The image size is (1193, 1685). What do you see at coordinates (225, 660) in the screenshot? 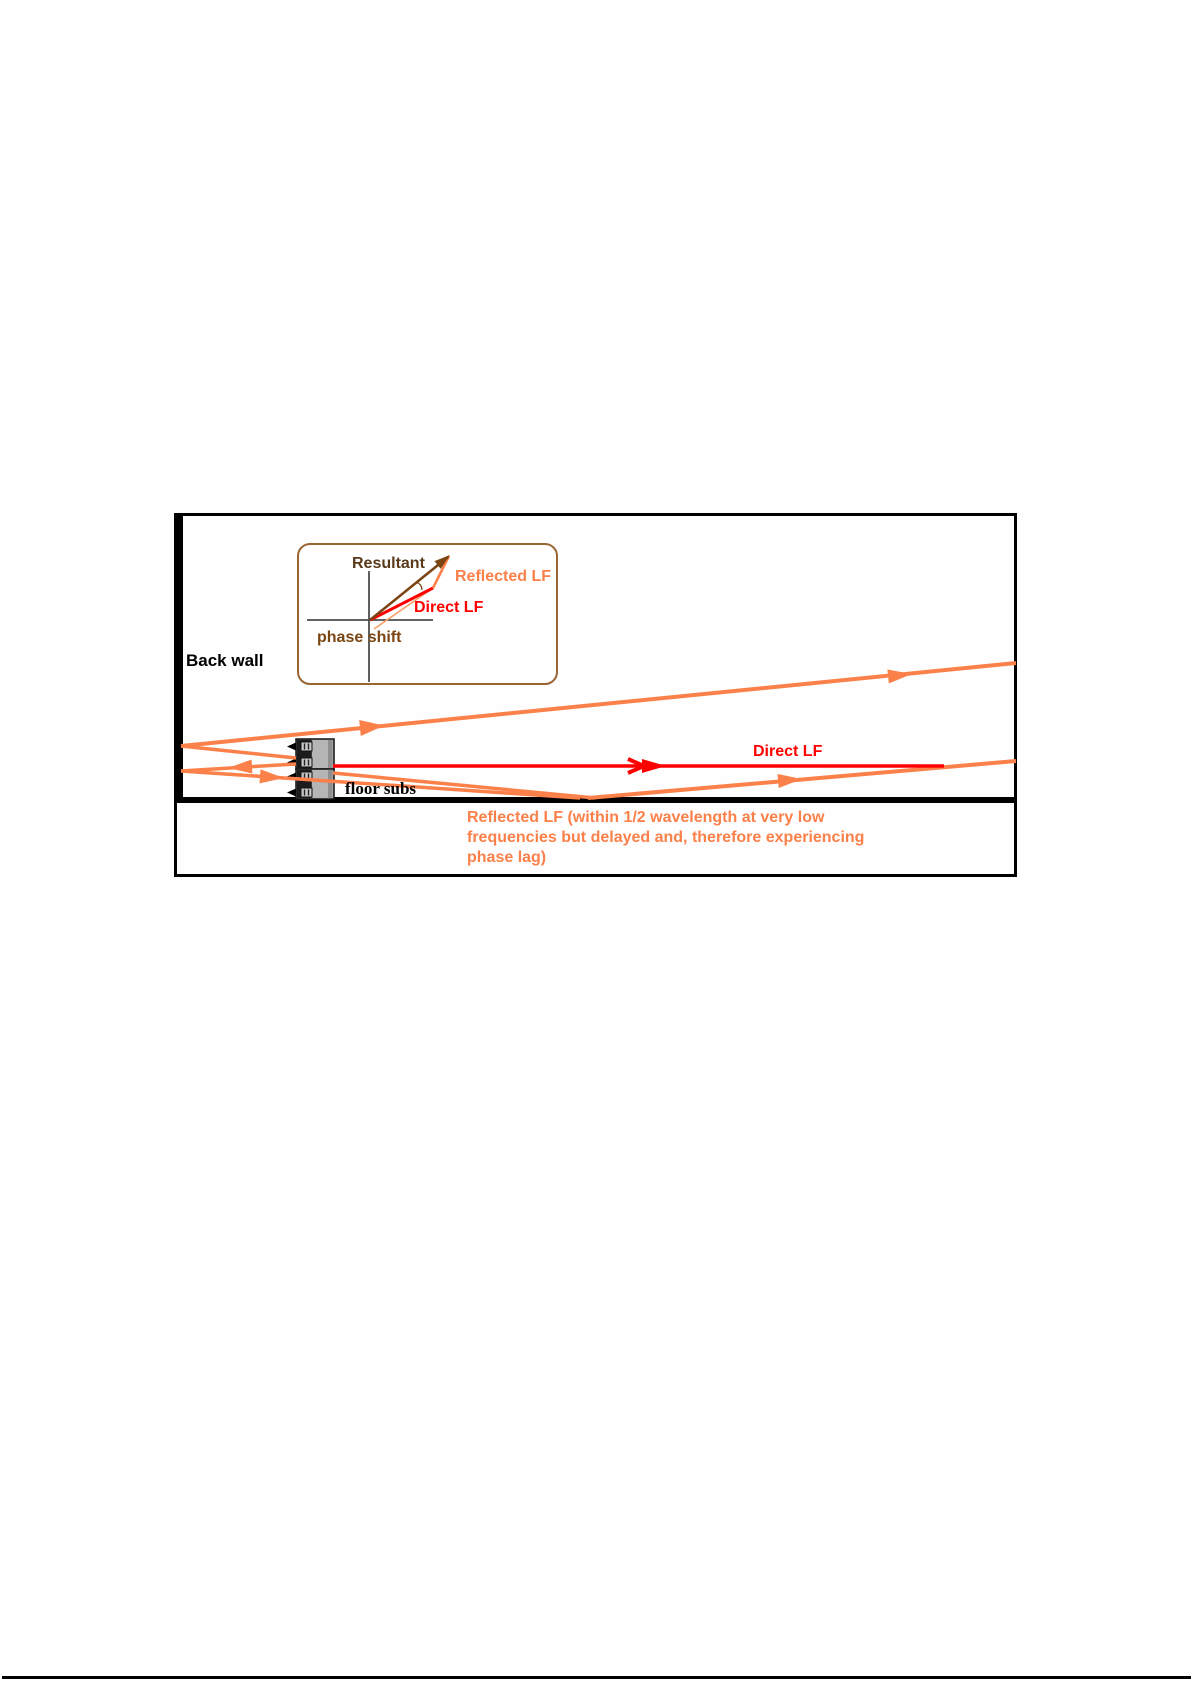
I see `back-wall-label: Back wall` at bounding box center [225, 660].